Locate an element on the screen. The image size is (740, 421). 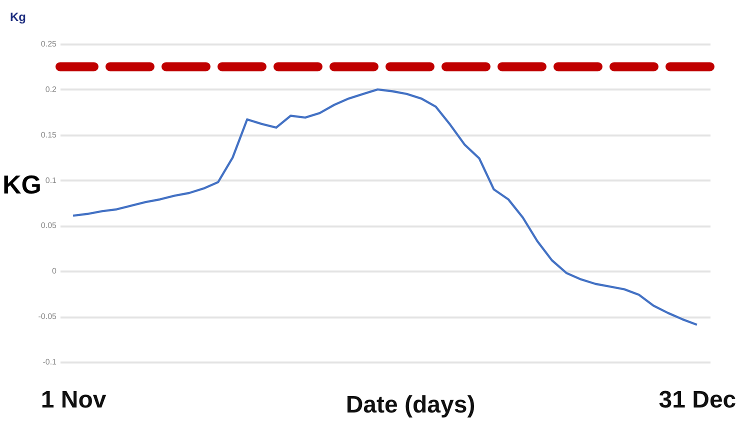
y-tick-label: 0.25 is located at coordinates (49, 44).